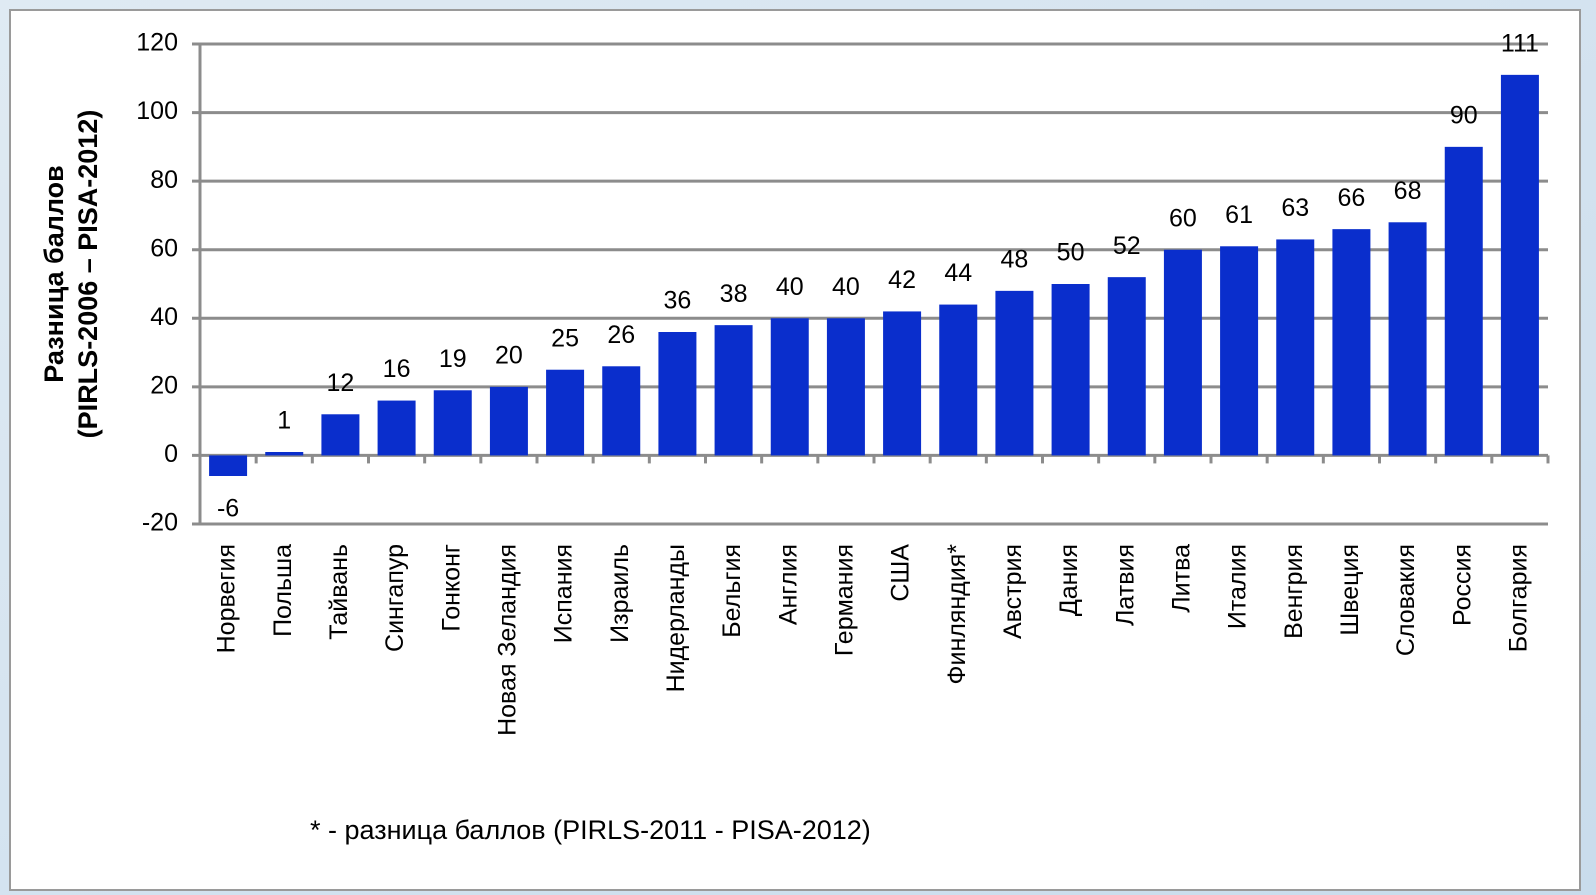  Describe the element at coordinates (1069, 580) in the screenshot. I see `x-tick-label: Дания` at that location.